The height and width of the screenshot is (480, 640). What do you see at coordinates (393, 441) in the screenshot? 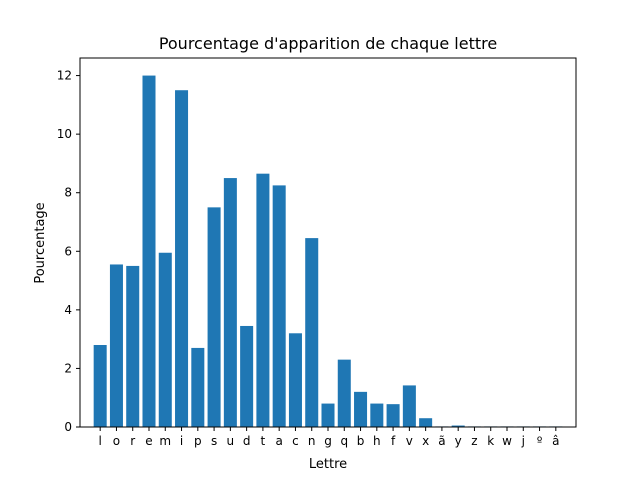
I see `x-tick-label-19: f` at bounding box center [393, 441].